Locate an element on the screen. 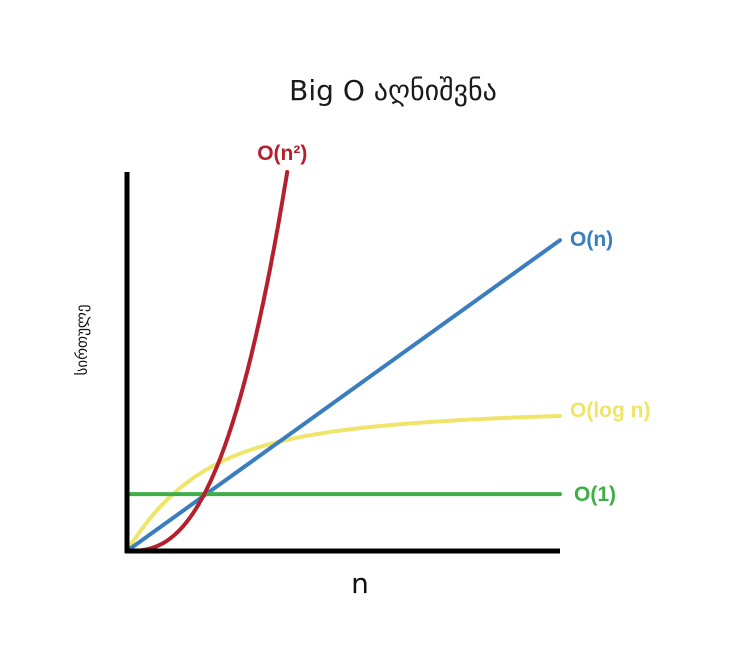  series-label-constant: O(1) is located at coordinates (595, 494).